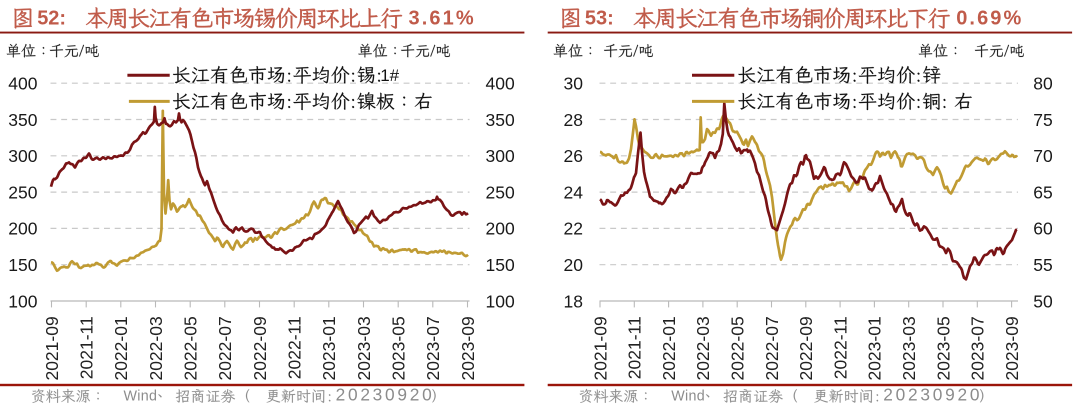  I want to click on svg-text: 53:, so click(599, 19).